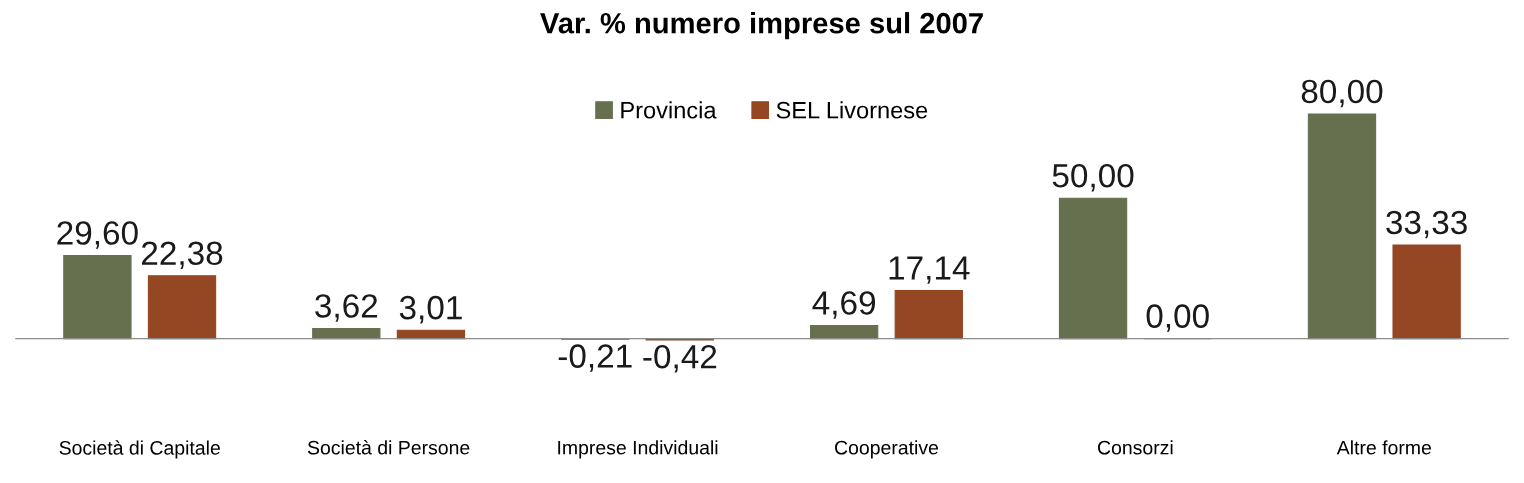 The width and height of the screenshot is (1524, 483). I want to click on data-label: 3,01, so click(430, 309).